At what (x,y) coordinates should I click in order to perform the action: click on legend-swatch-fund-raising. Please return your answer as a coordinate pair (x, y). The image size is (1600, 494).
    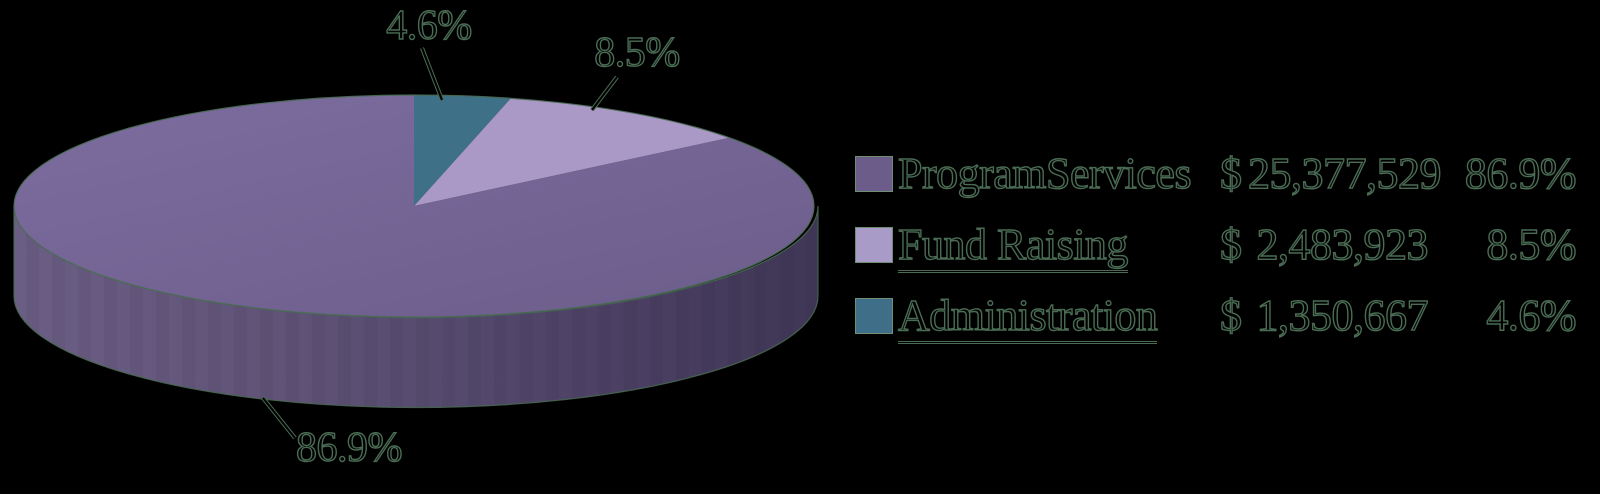
    Looking at the image, I should click on (874, 245).